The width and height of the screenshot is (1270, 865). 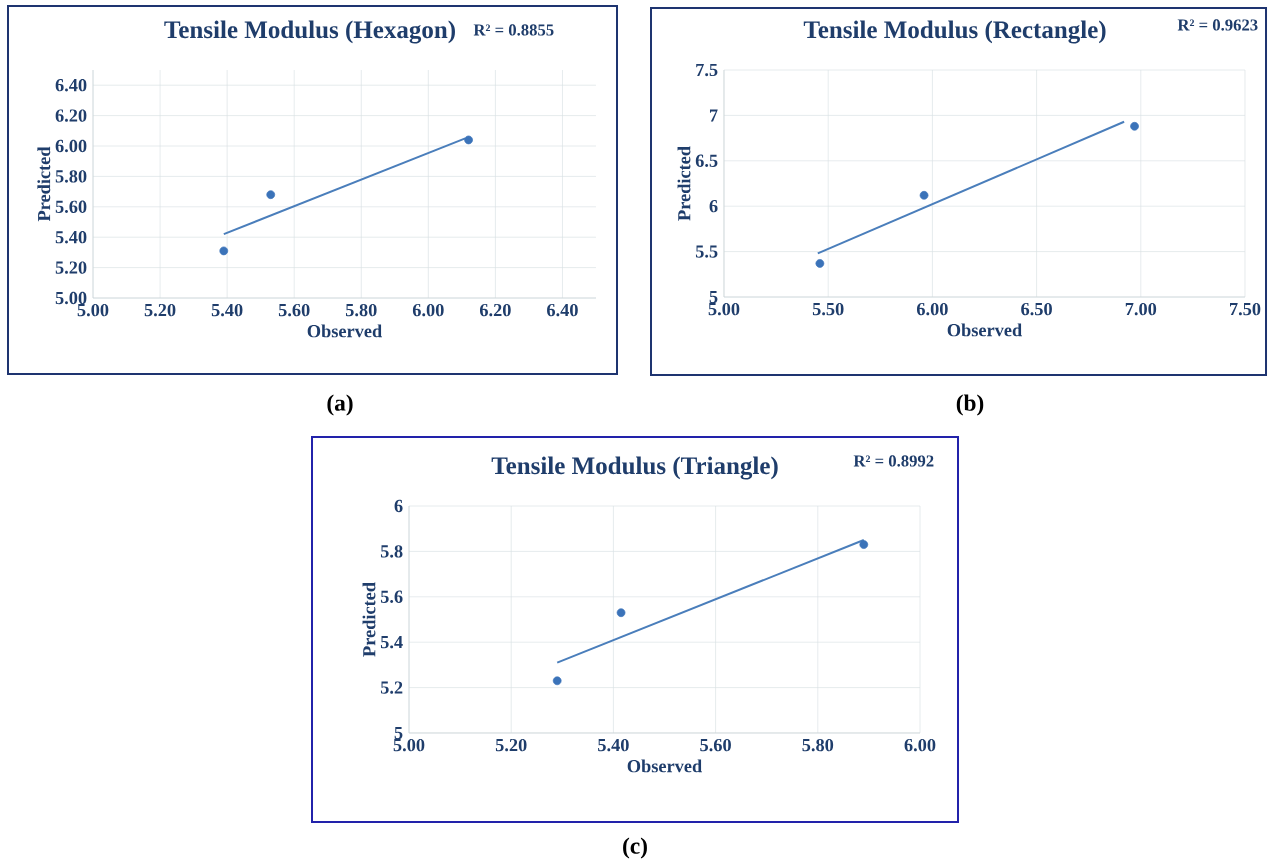 I want to click on y-tick-label: 6.00, so click(x=71, y=146).